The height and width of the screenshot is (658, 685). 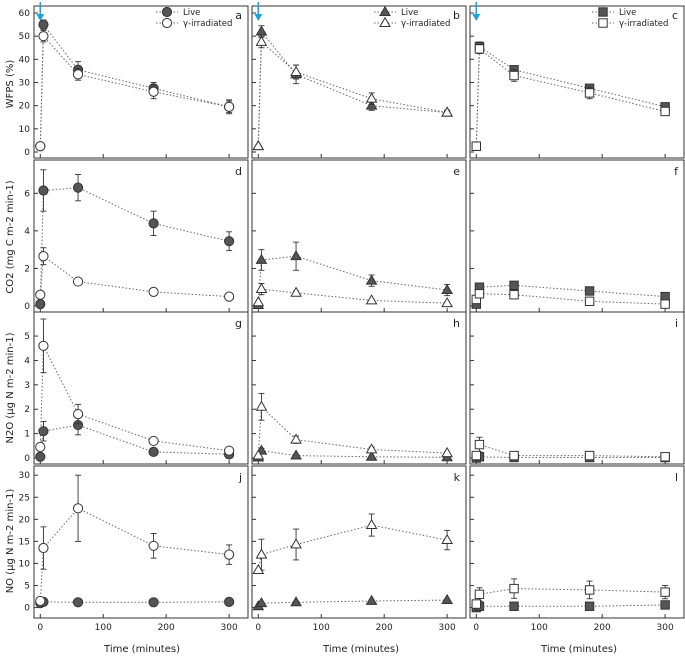 I want to click on event-arrow-head, so click(x=258, y=17).